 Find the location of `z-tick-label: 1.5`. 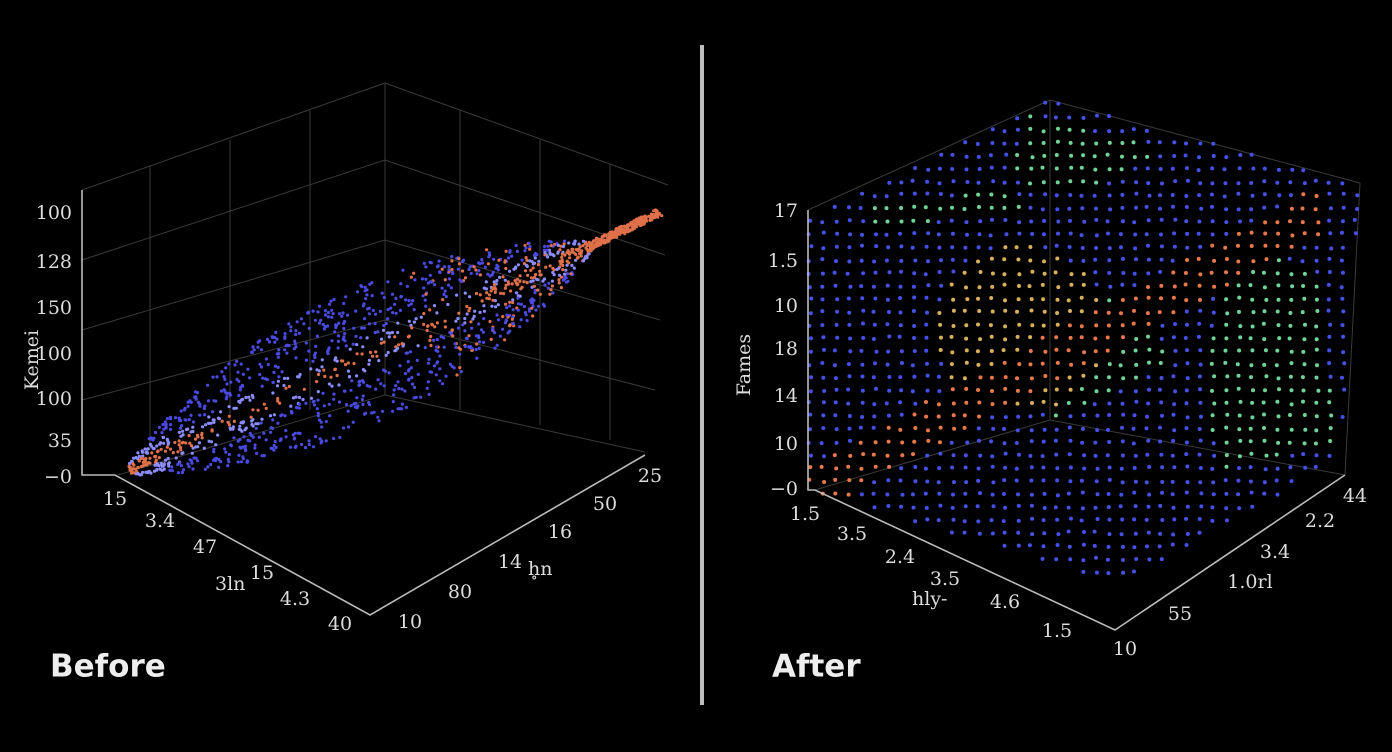

z-tick-label: 1.5 is located at coordinates (783, 261).